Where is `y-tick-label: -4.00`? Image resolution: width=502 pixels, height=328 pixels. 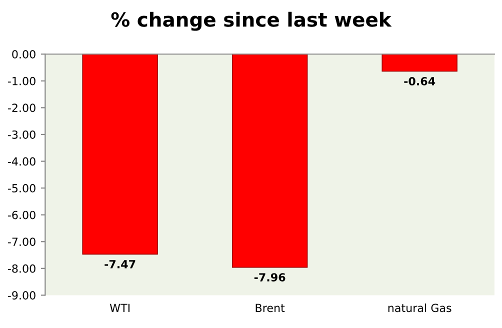
y-tick-label: -4.00 is located at coordinates (22, 161).